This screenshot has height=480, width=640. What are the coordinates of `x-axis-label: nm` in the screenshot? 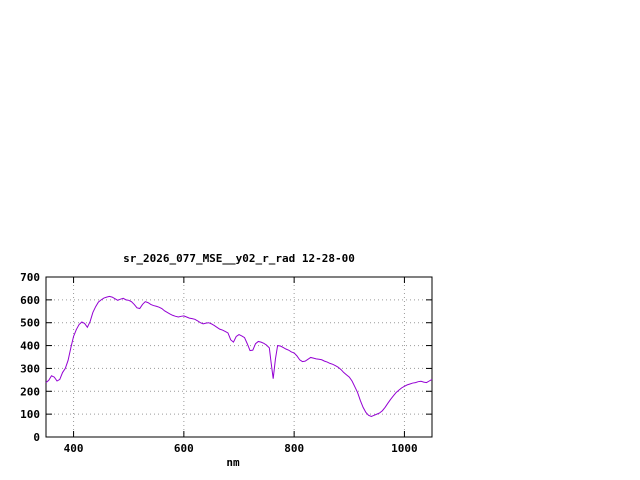 It's located at (233, 462).